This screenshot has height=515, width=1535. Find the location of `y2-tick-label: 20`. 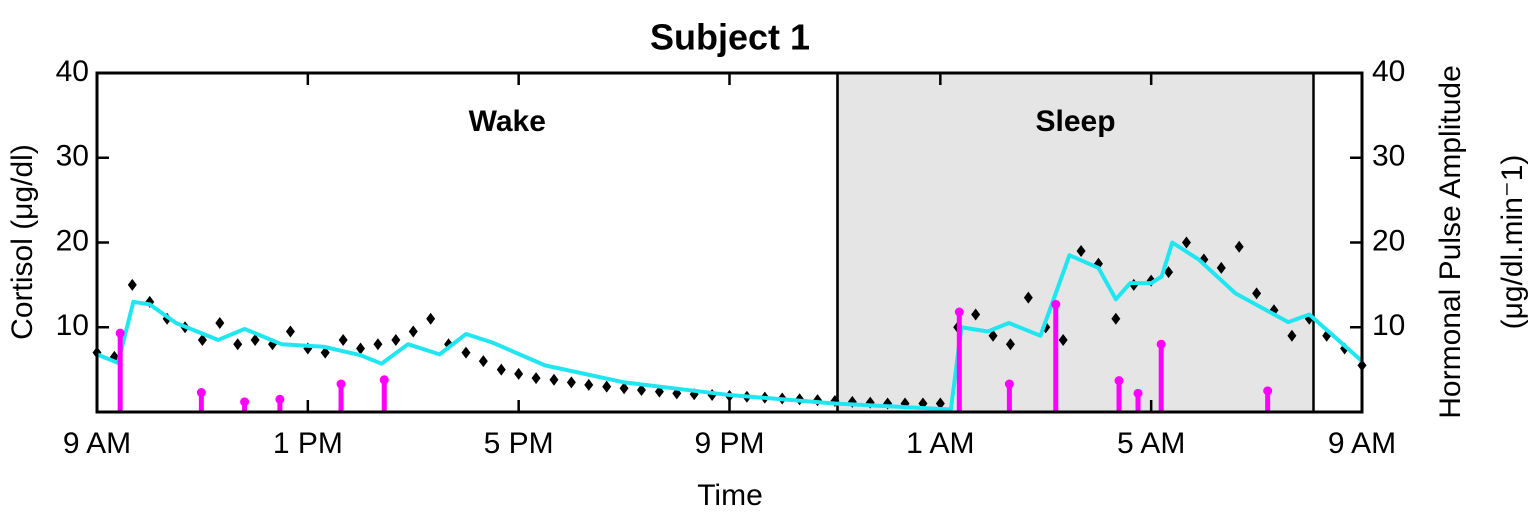

y2-tick-label: 20 is located at coordinates (1388, 240).